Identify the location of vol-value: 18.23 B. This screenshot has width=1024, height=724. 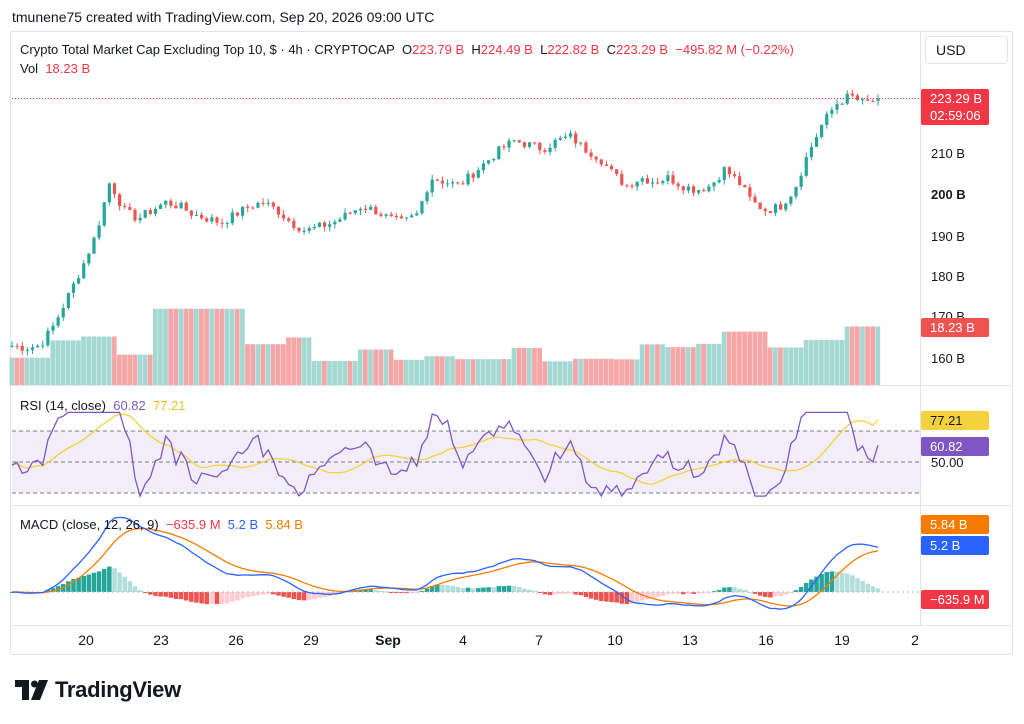
(68, 68).